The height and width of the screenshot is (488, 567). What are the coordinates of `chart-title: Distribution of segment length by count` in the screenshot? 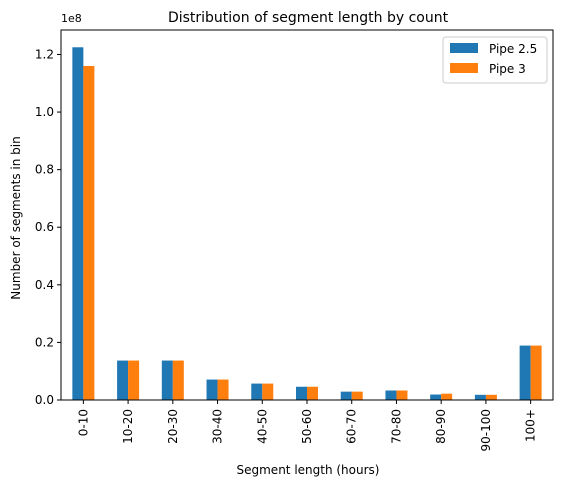 It's located at (308, 18).